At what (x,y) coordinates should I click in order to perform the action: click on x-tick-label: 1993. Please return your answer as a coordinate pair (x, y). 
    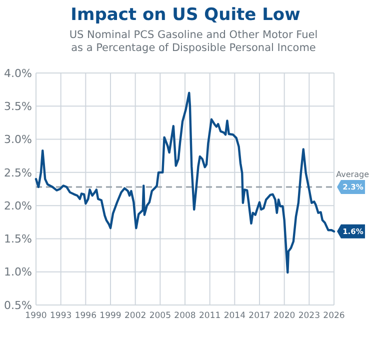
    Looking at the image, I should click on (61, 316).